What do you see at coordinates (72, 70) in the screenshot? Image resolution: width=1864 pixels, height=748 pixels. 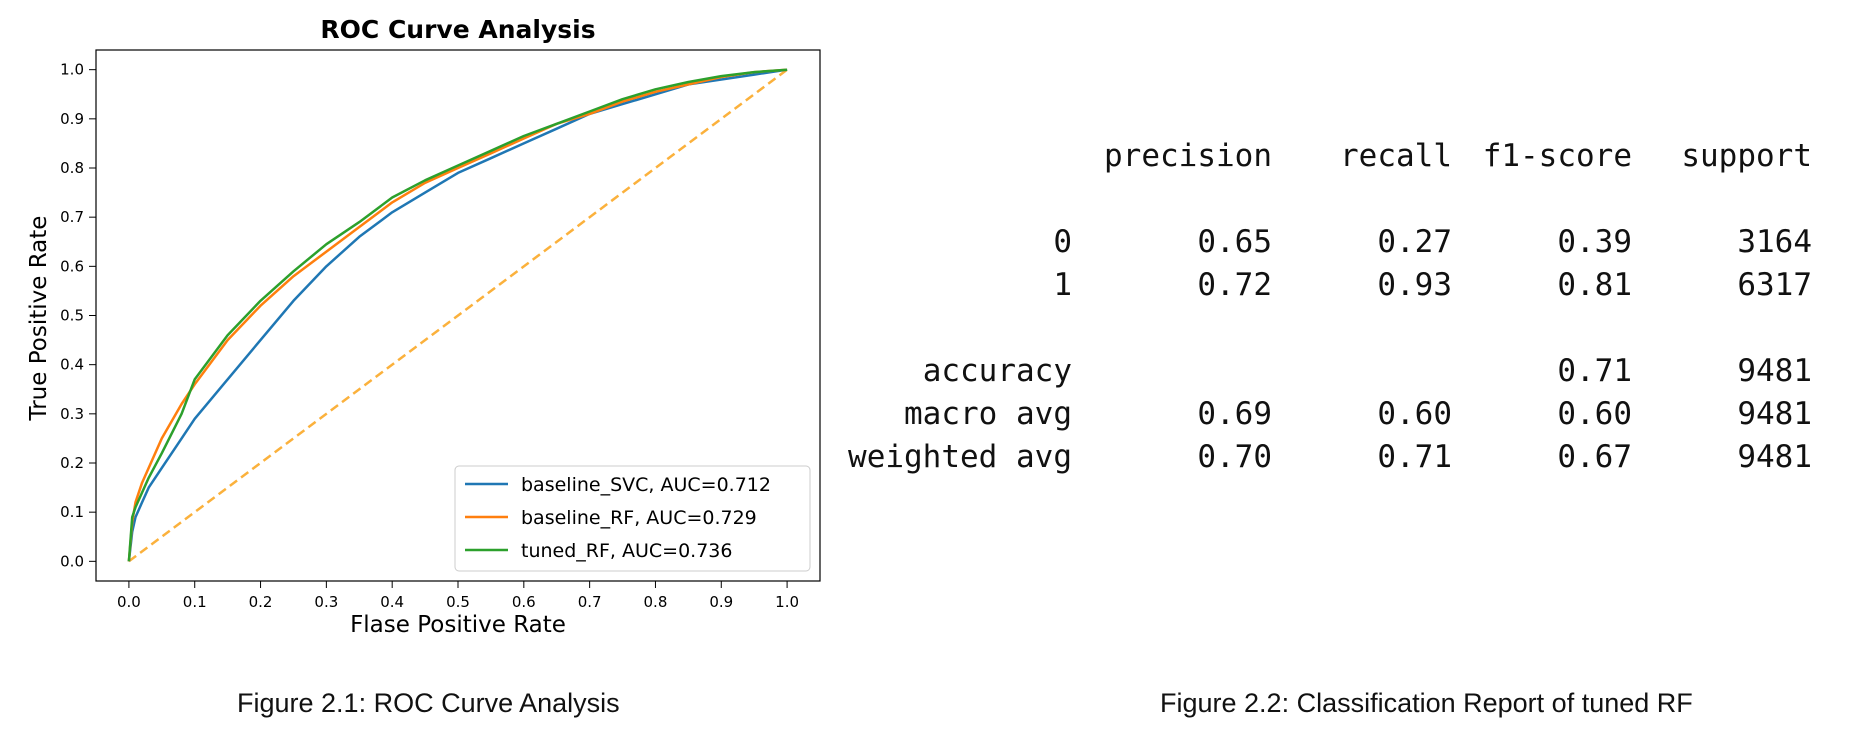 I see `y-tick-label: 1.0` at bounding box center [72, 70].